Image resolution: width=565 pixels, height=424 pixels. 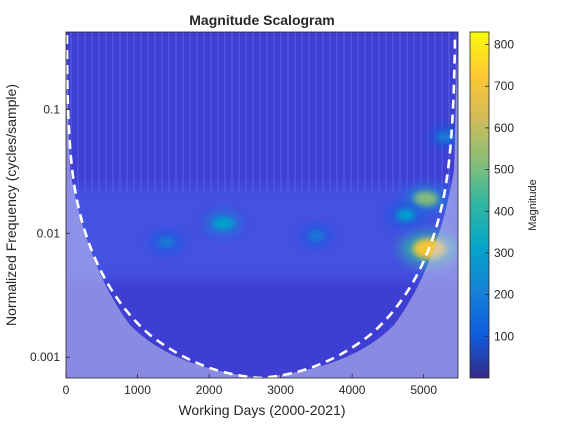 I want to click on y-axis-label: Normalized Frequency (cycles/sample), so click(x=11, y=205).